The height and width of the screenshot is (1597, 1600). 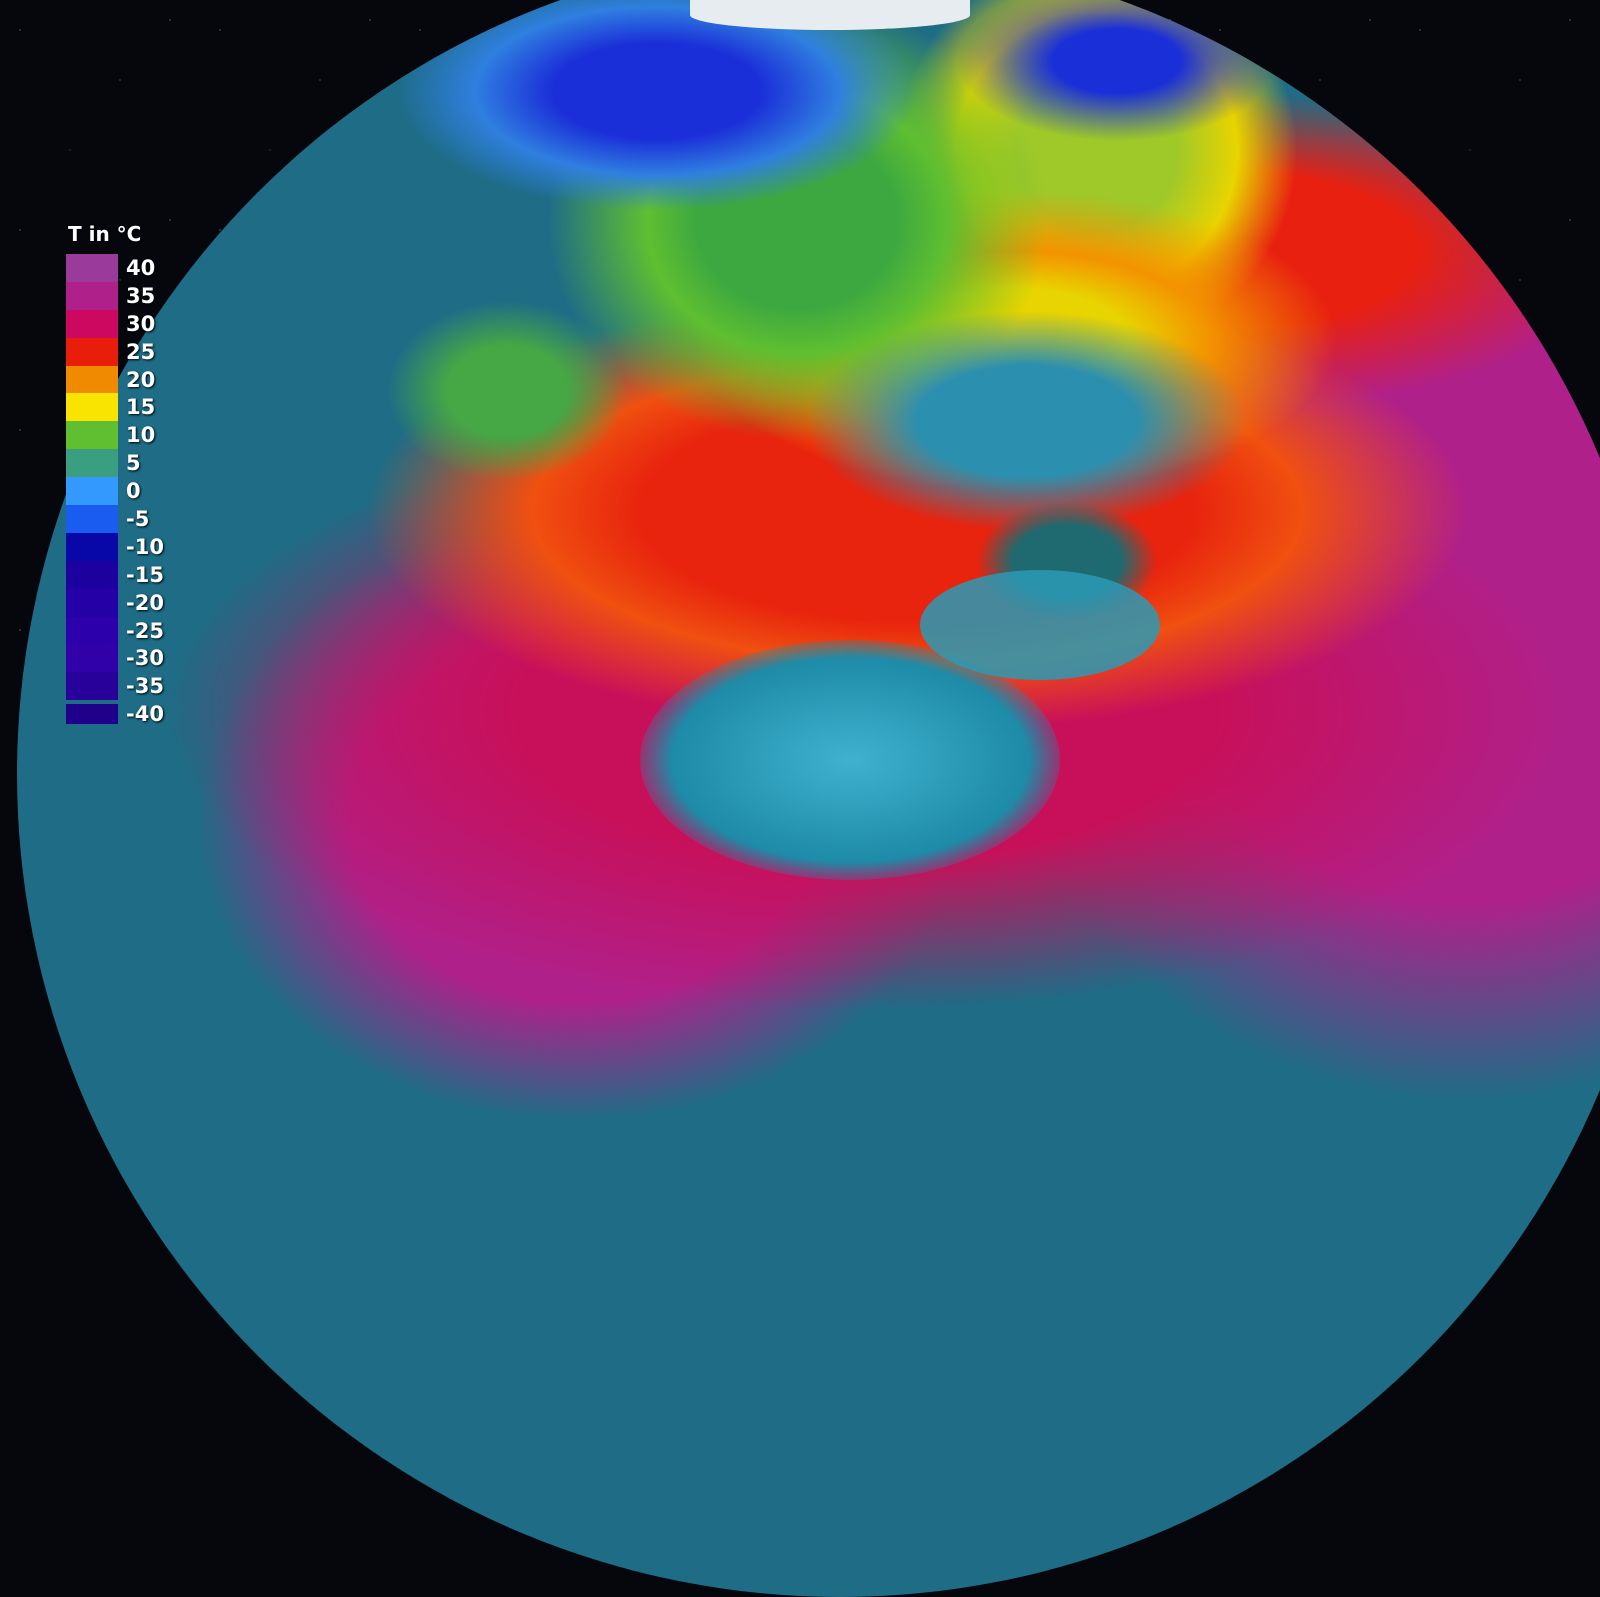 I want to click on legend-entry: -20, so click(x=115, y=602).